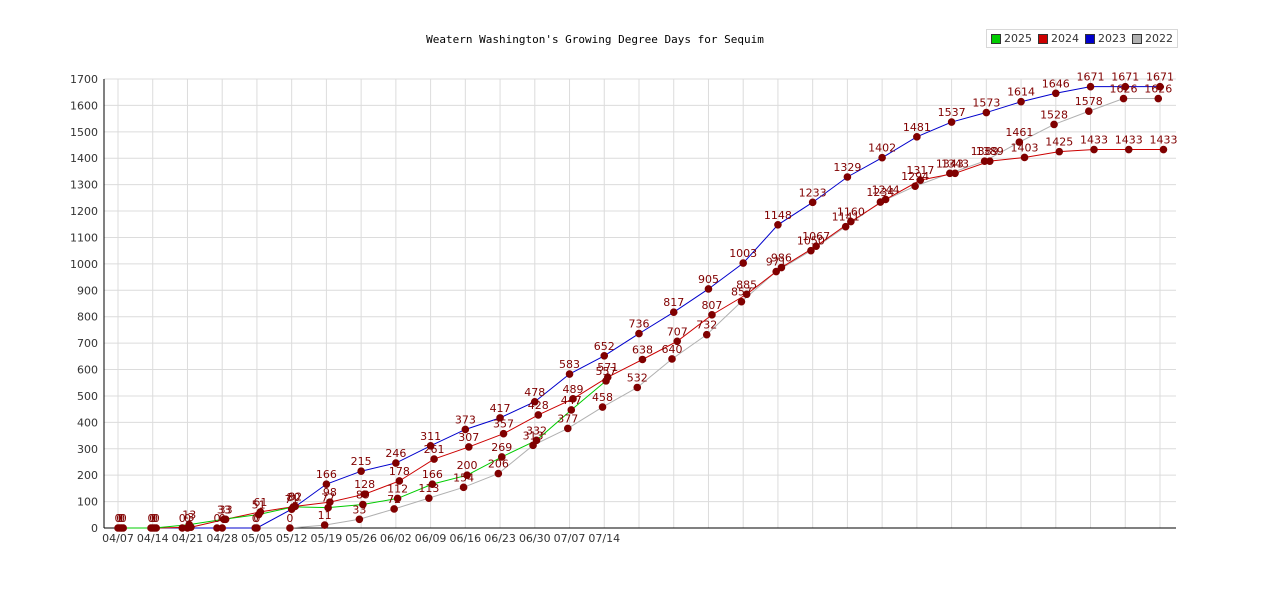  What do you see at coordinates (606, 371) in the screenshot?
I see `data-label-2025: 557` at bounding box center [606, 371].